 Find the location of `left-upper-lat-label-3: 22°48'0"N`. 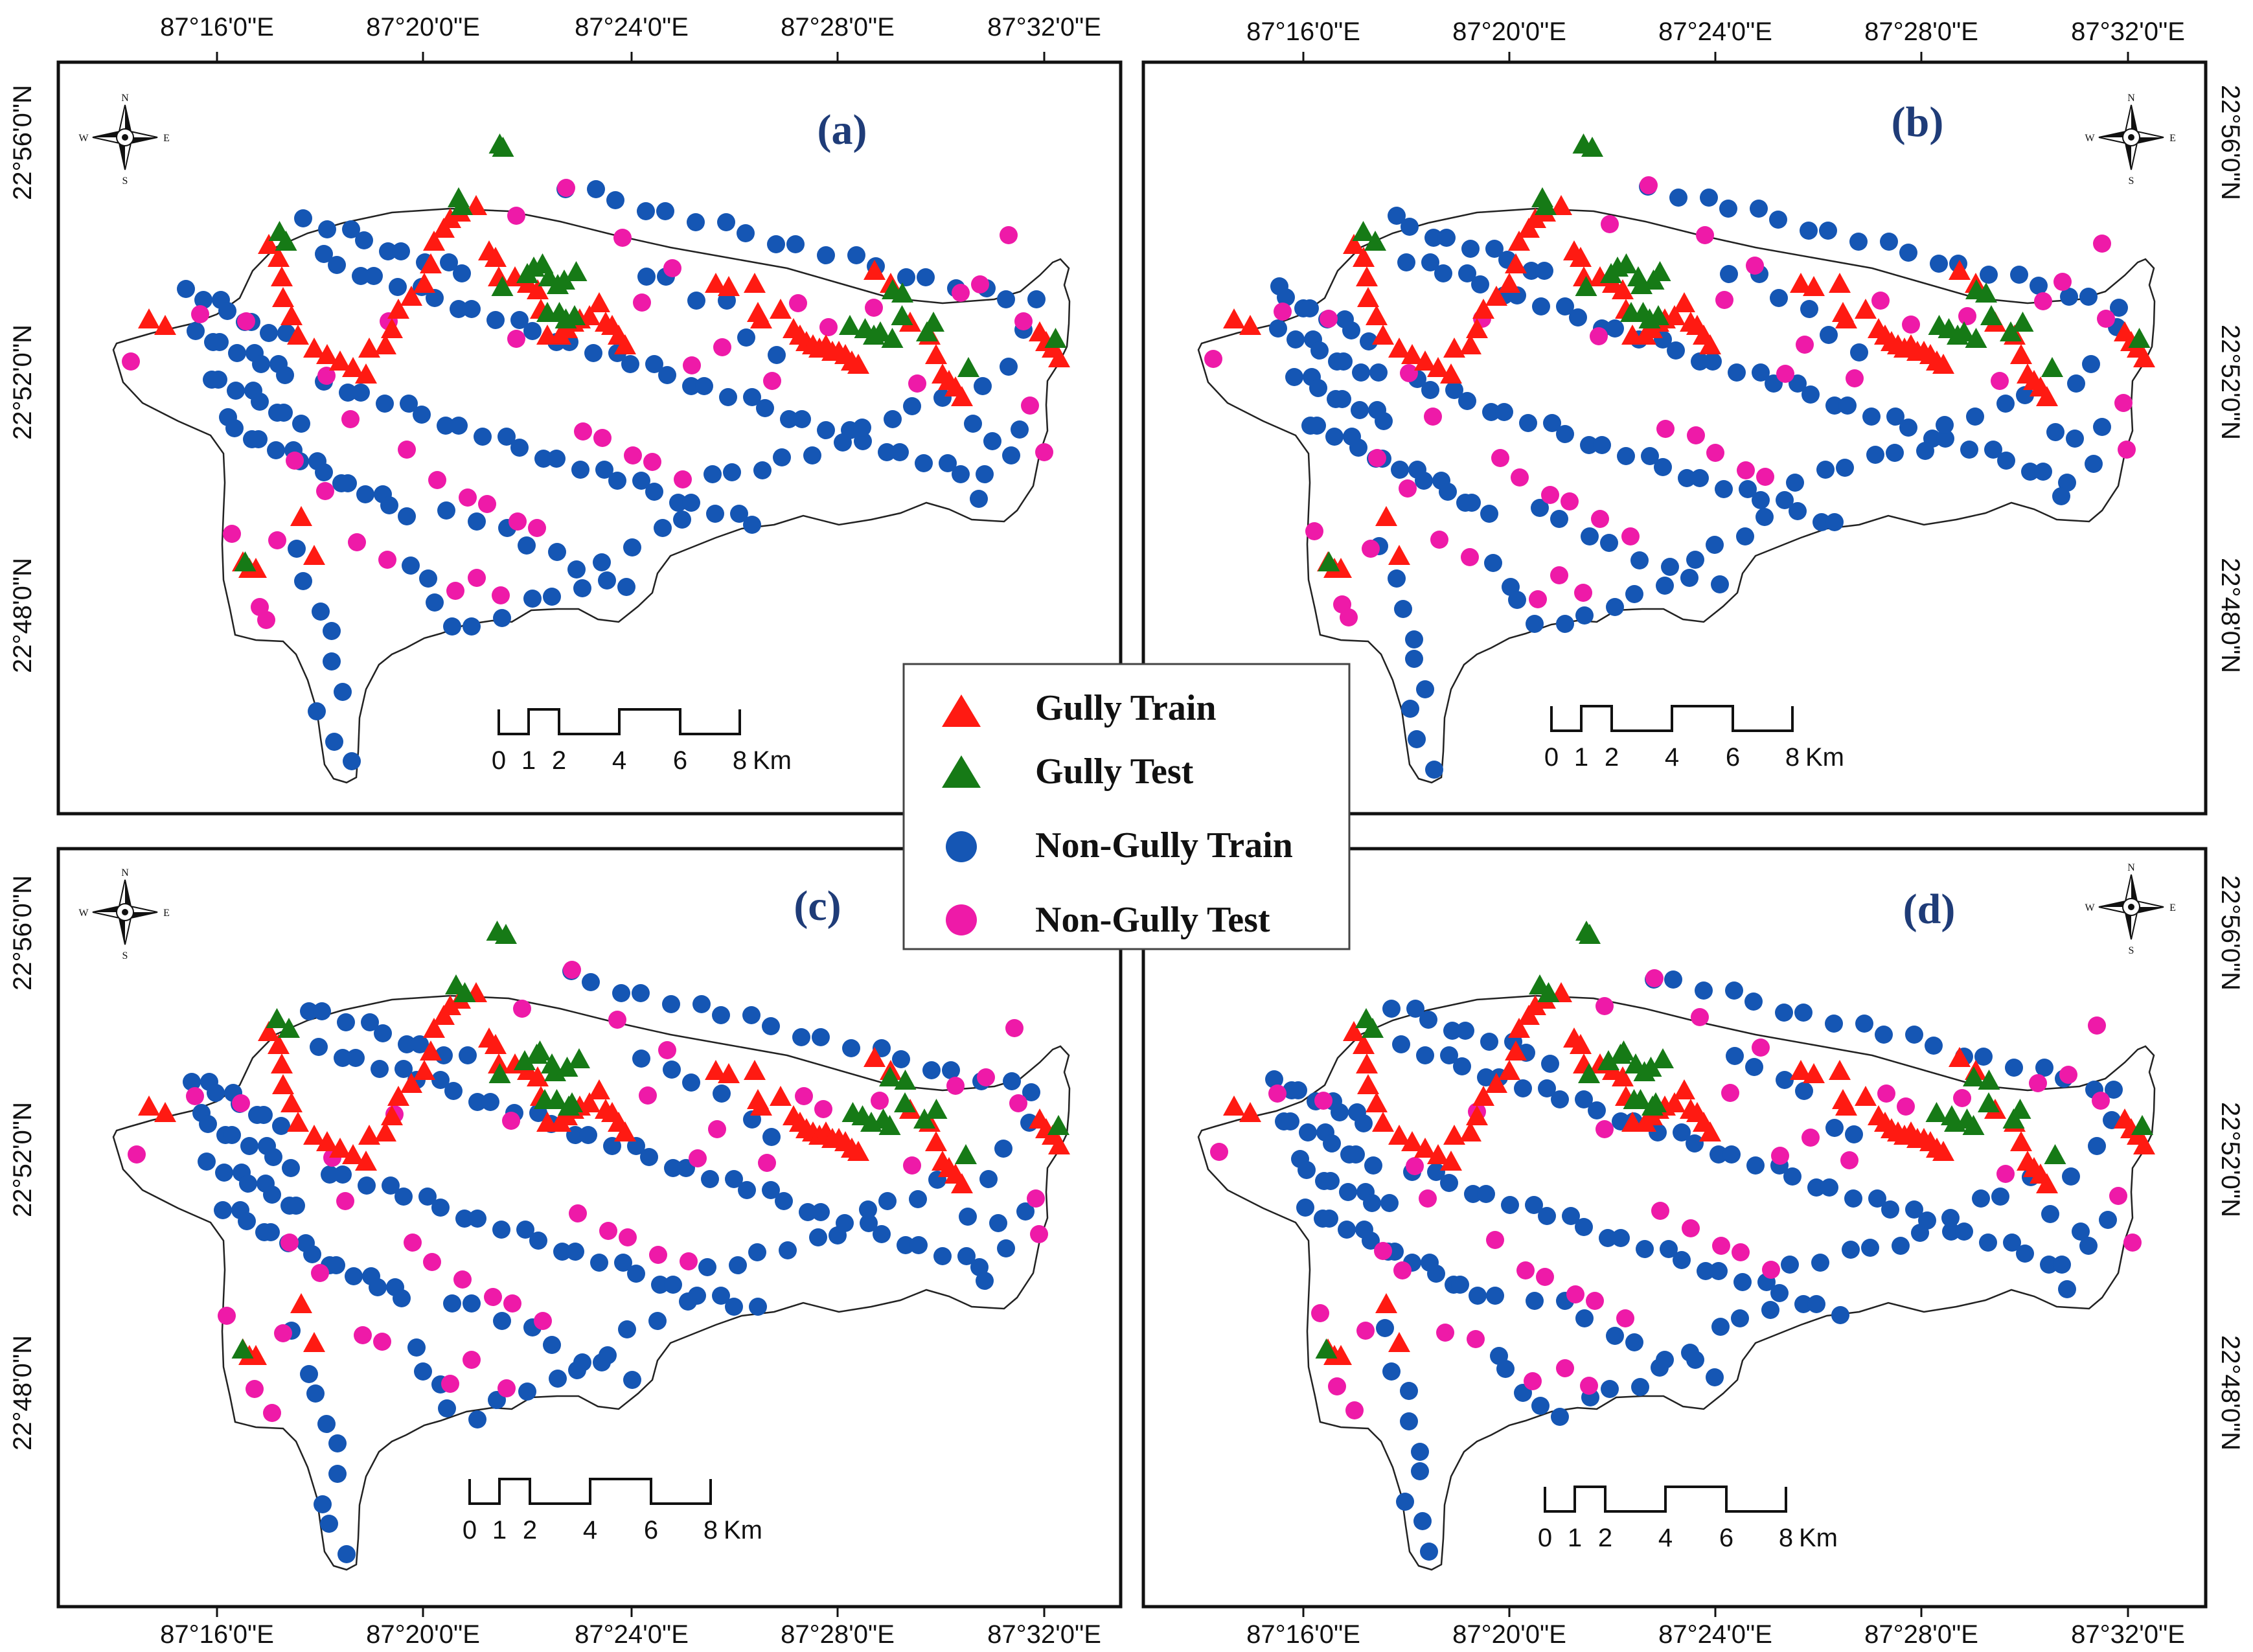

left-upper-lat-label-3: 22°48'0"N is located at coordinates (23, 615).